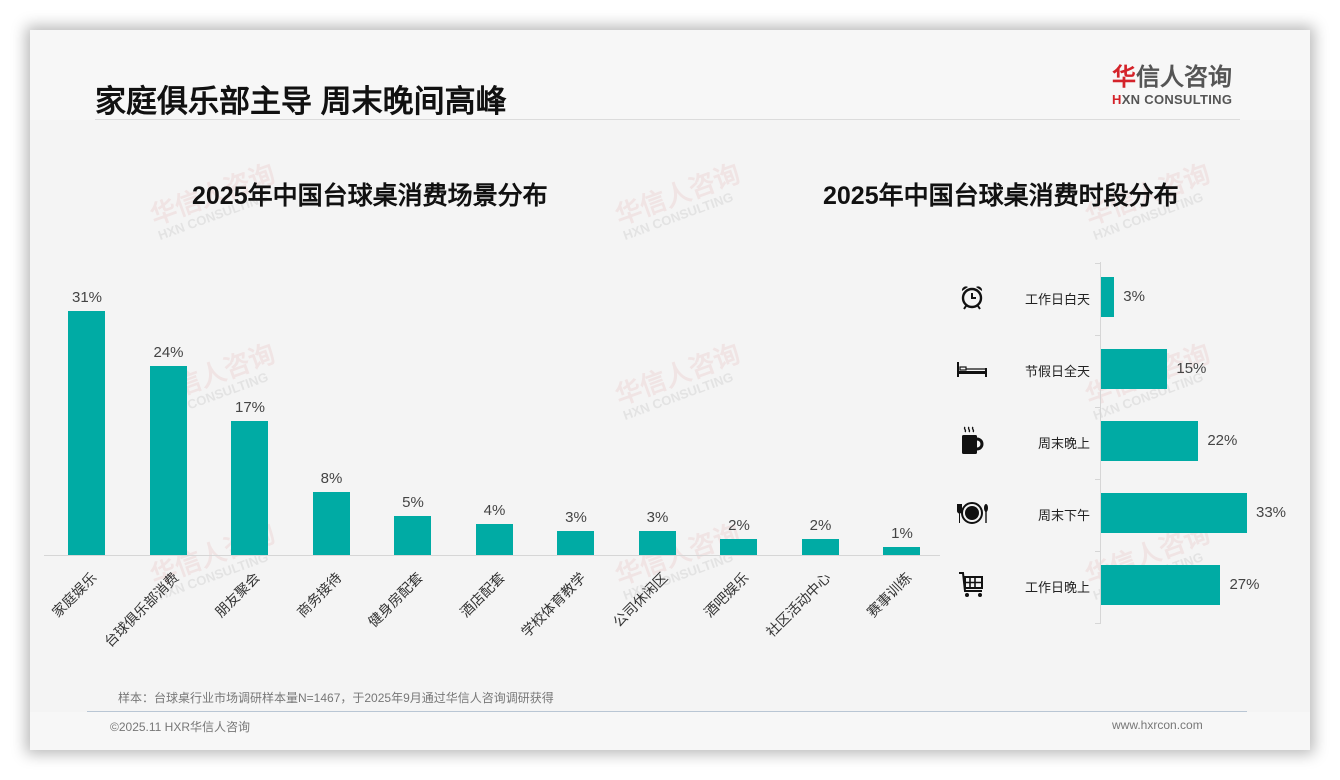 The height and width of the screenshot is (780, 1340). Describe the element at coordinates (141, 609) in the screenshot. I see `category-label: 台球俱乐部消费` at that location.